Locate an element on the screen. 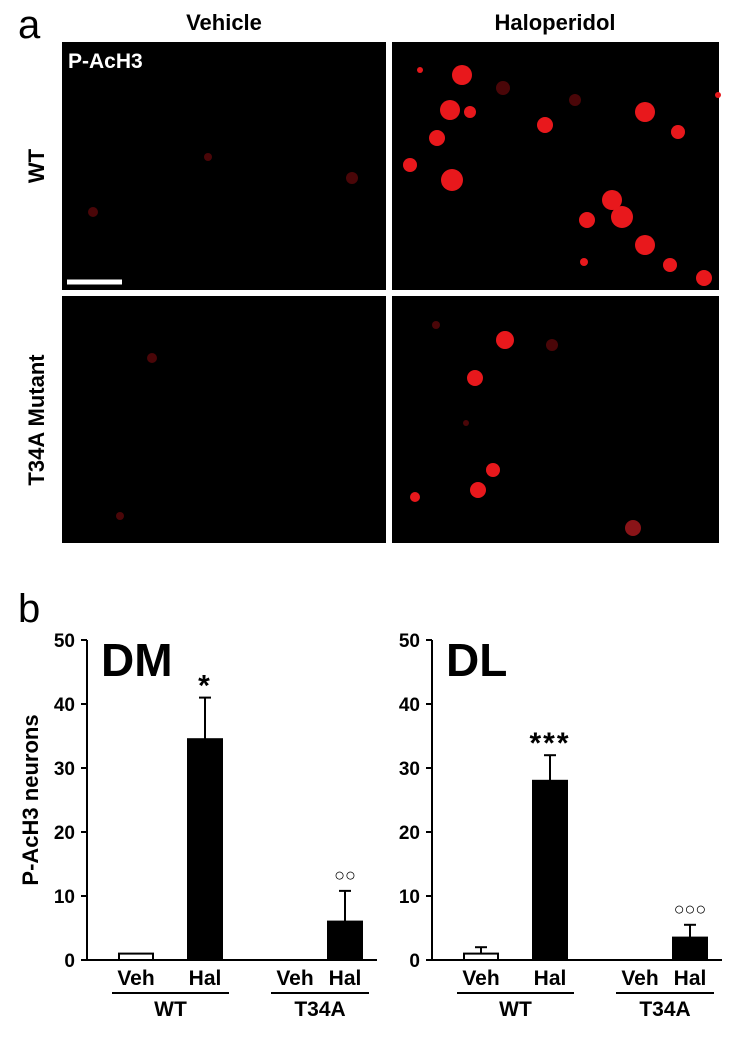  significance-mark: *** is located at coordinates (549, 743).